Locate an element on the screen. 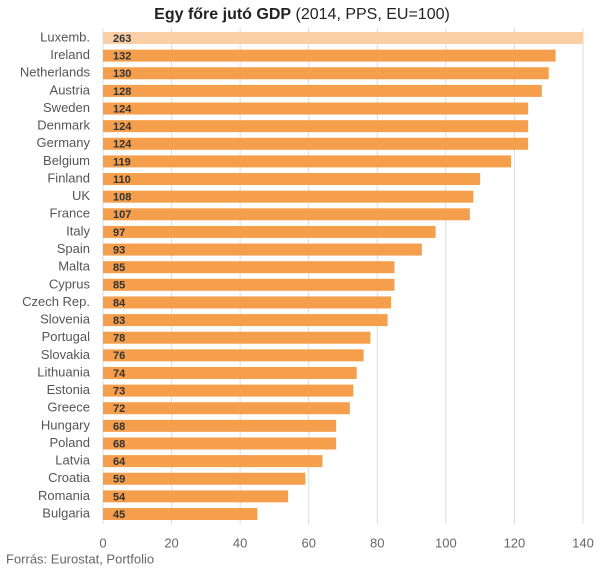 The height and width of the screenshot is (572, 605). category-label: Ireland is located at coordinates (70, 54).